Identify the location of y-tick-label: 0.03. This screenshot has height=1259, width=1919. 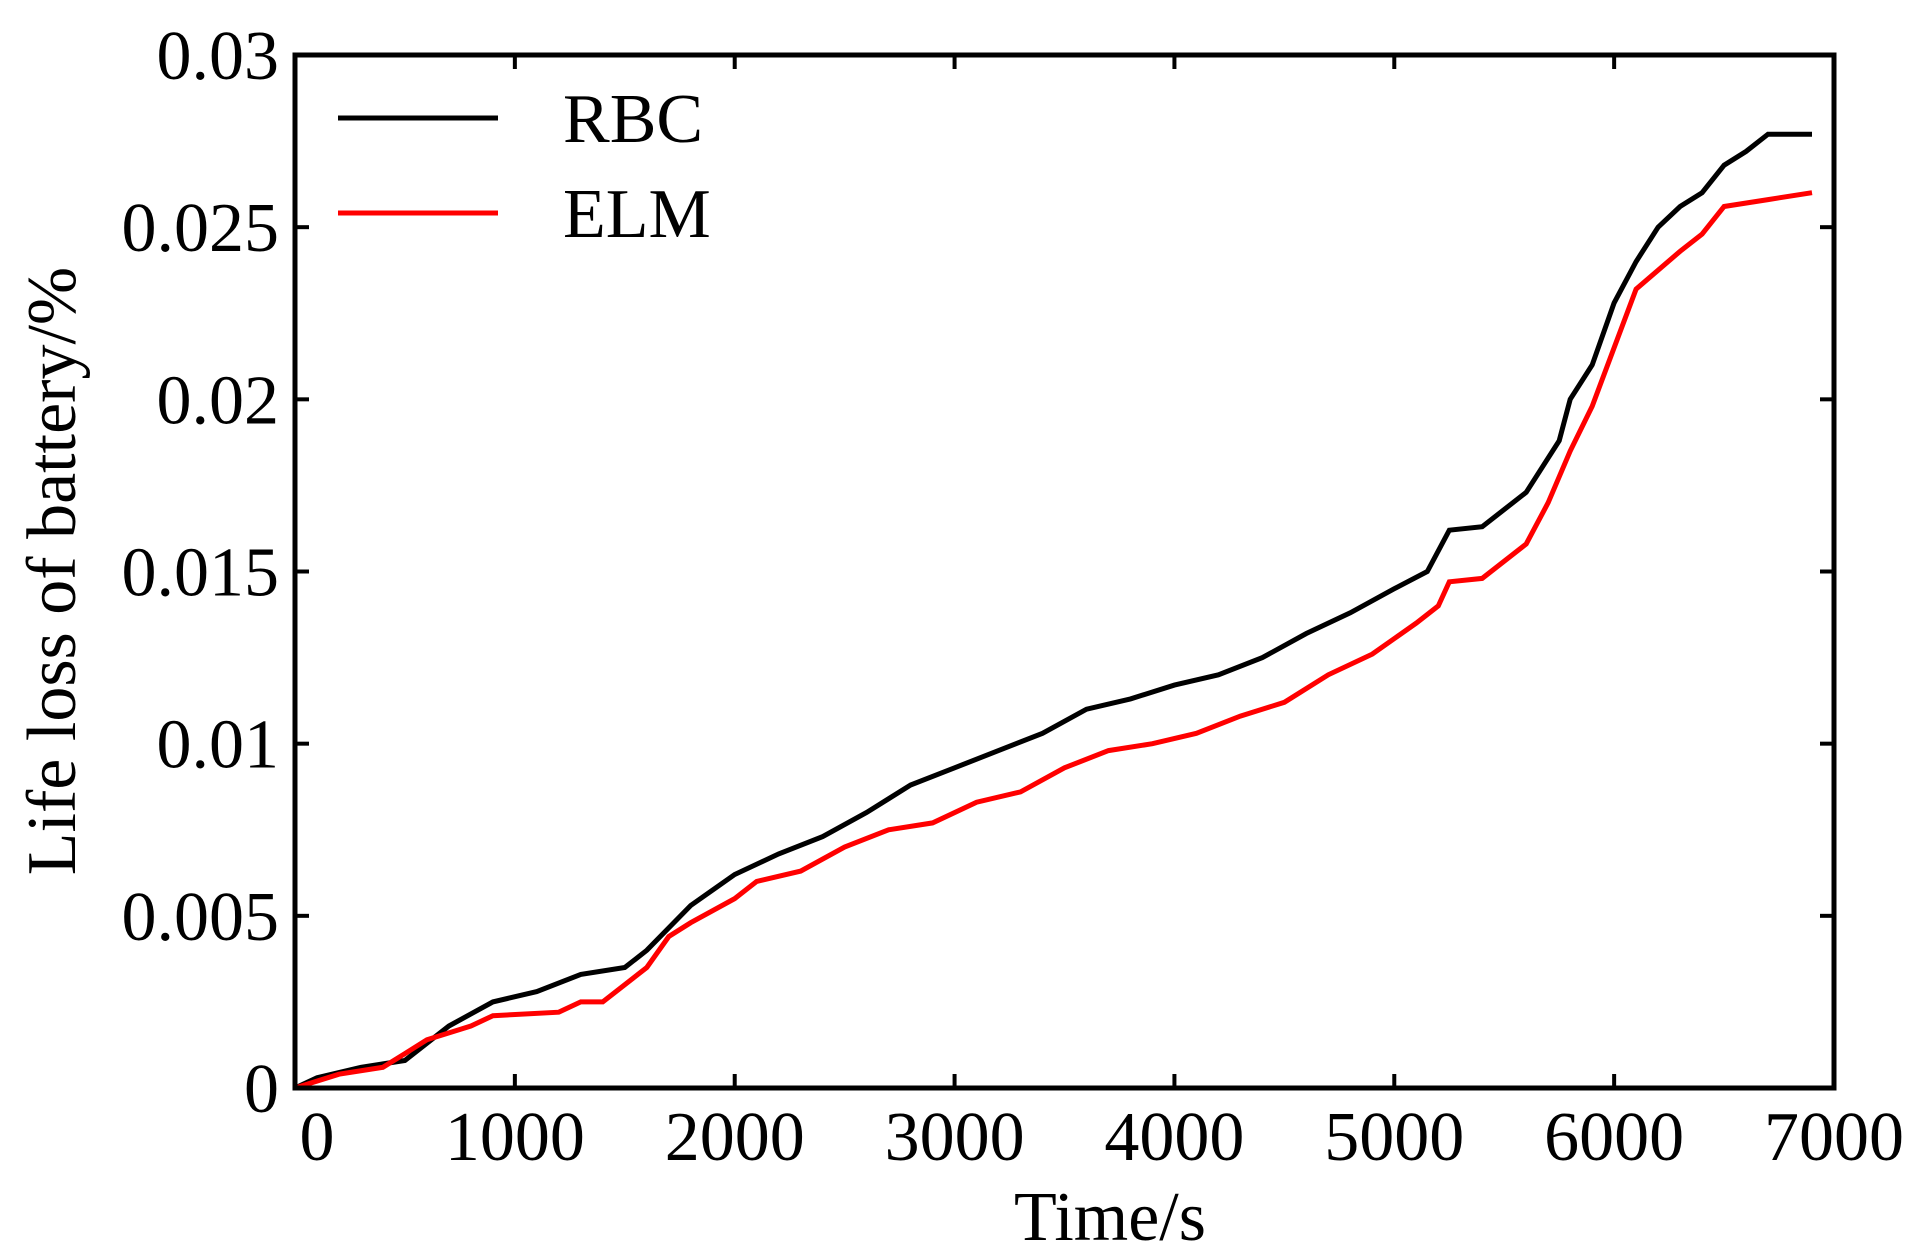
(218, 56).